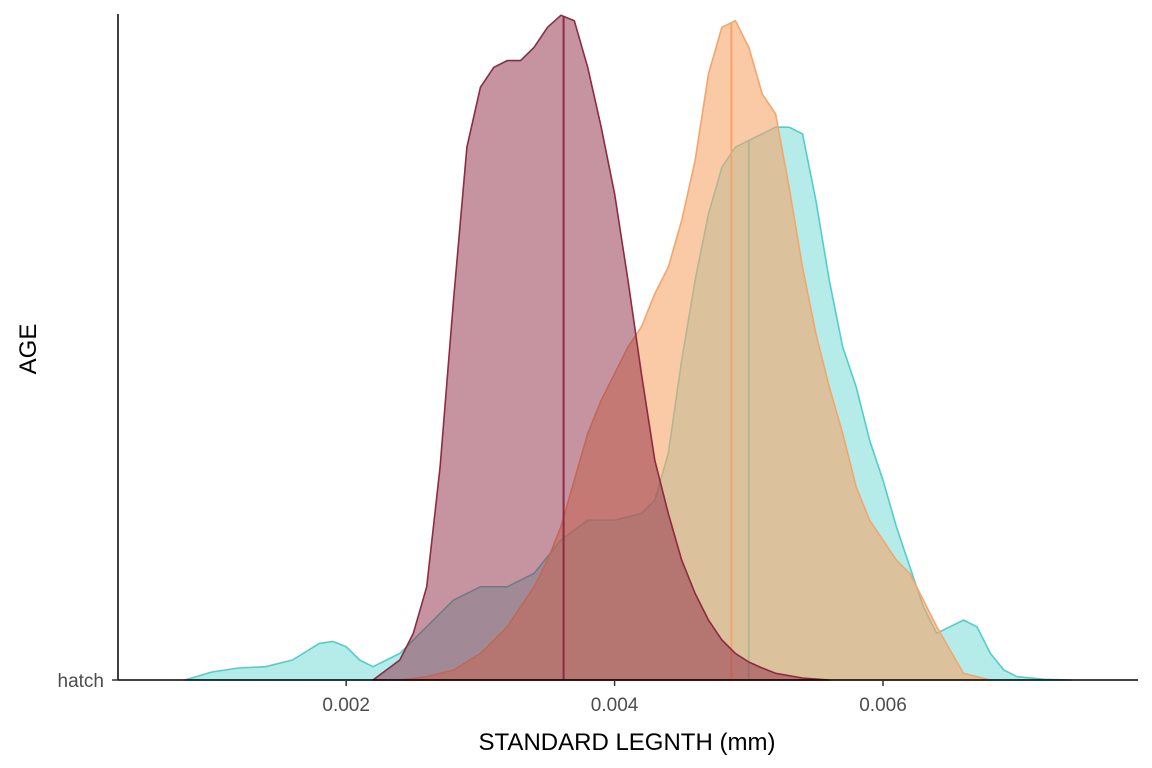 Image resolution: width=1152 pixels, height=768 pixels. What do you see at coordinates (28, 349) in the screenshot?
I see `y-axis-title: AGE` at bounding box center [28, 349].